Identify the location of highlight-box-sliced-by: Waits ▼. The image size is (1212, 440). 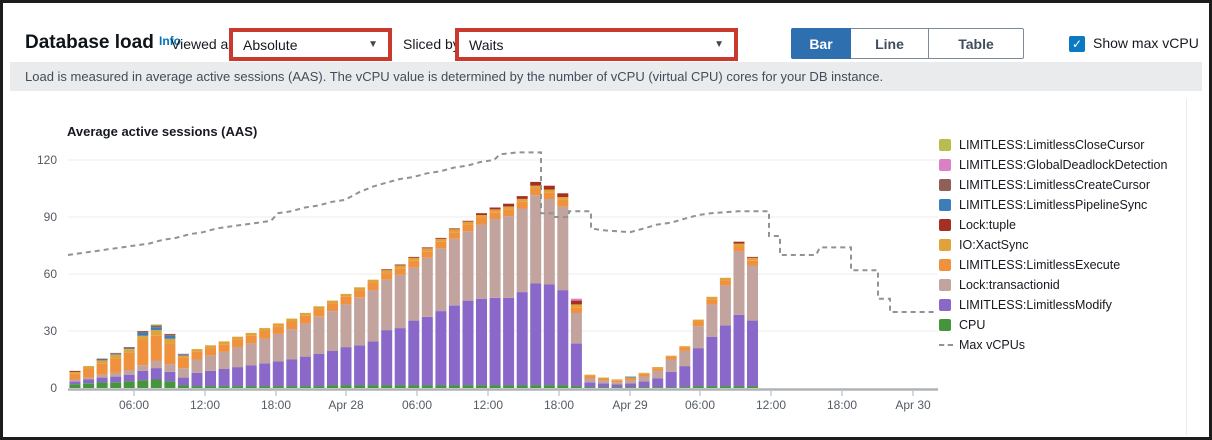
(596, 44).